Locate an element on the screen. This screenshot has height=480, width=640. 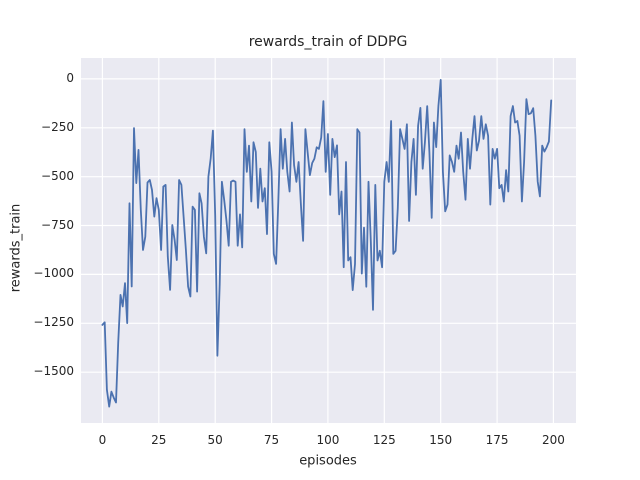
x-tick-label: 100 is located at coordinates (328, 440).